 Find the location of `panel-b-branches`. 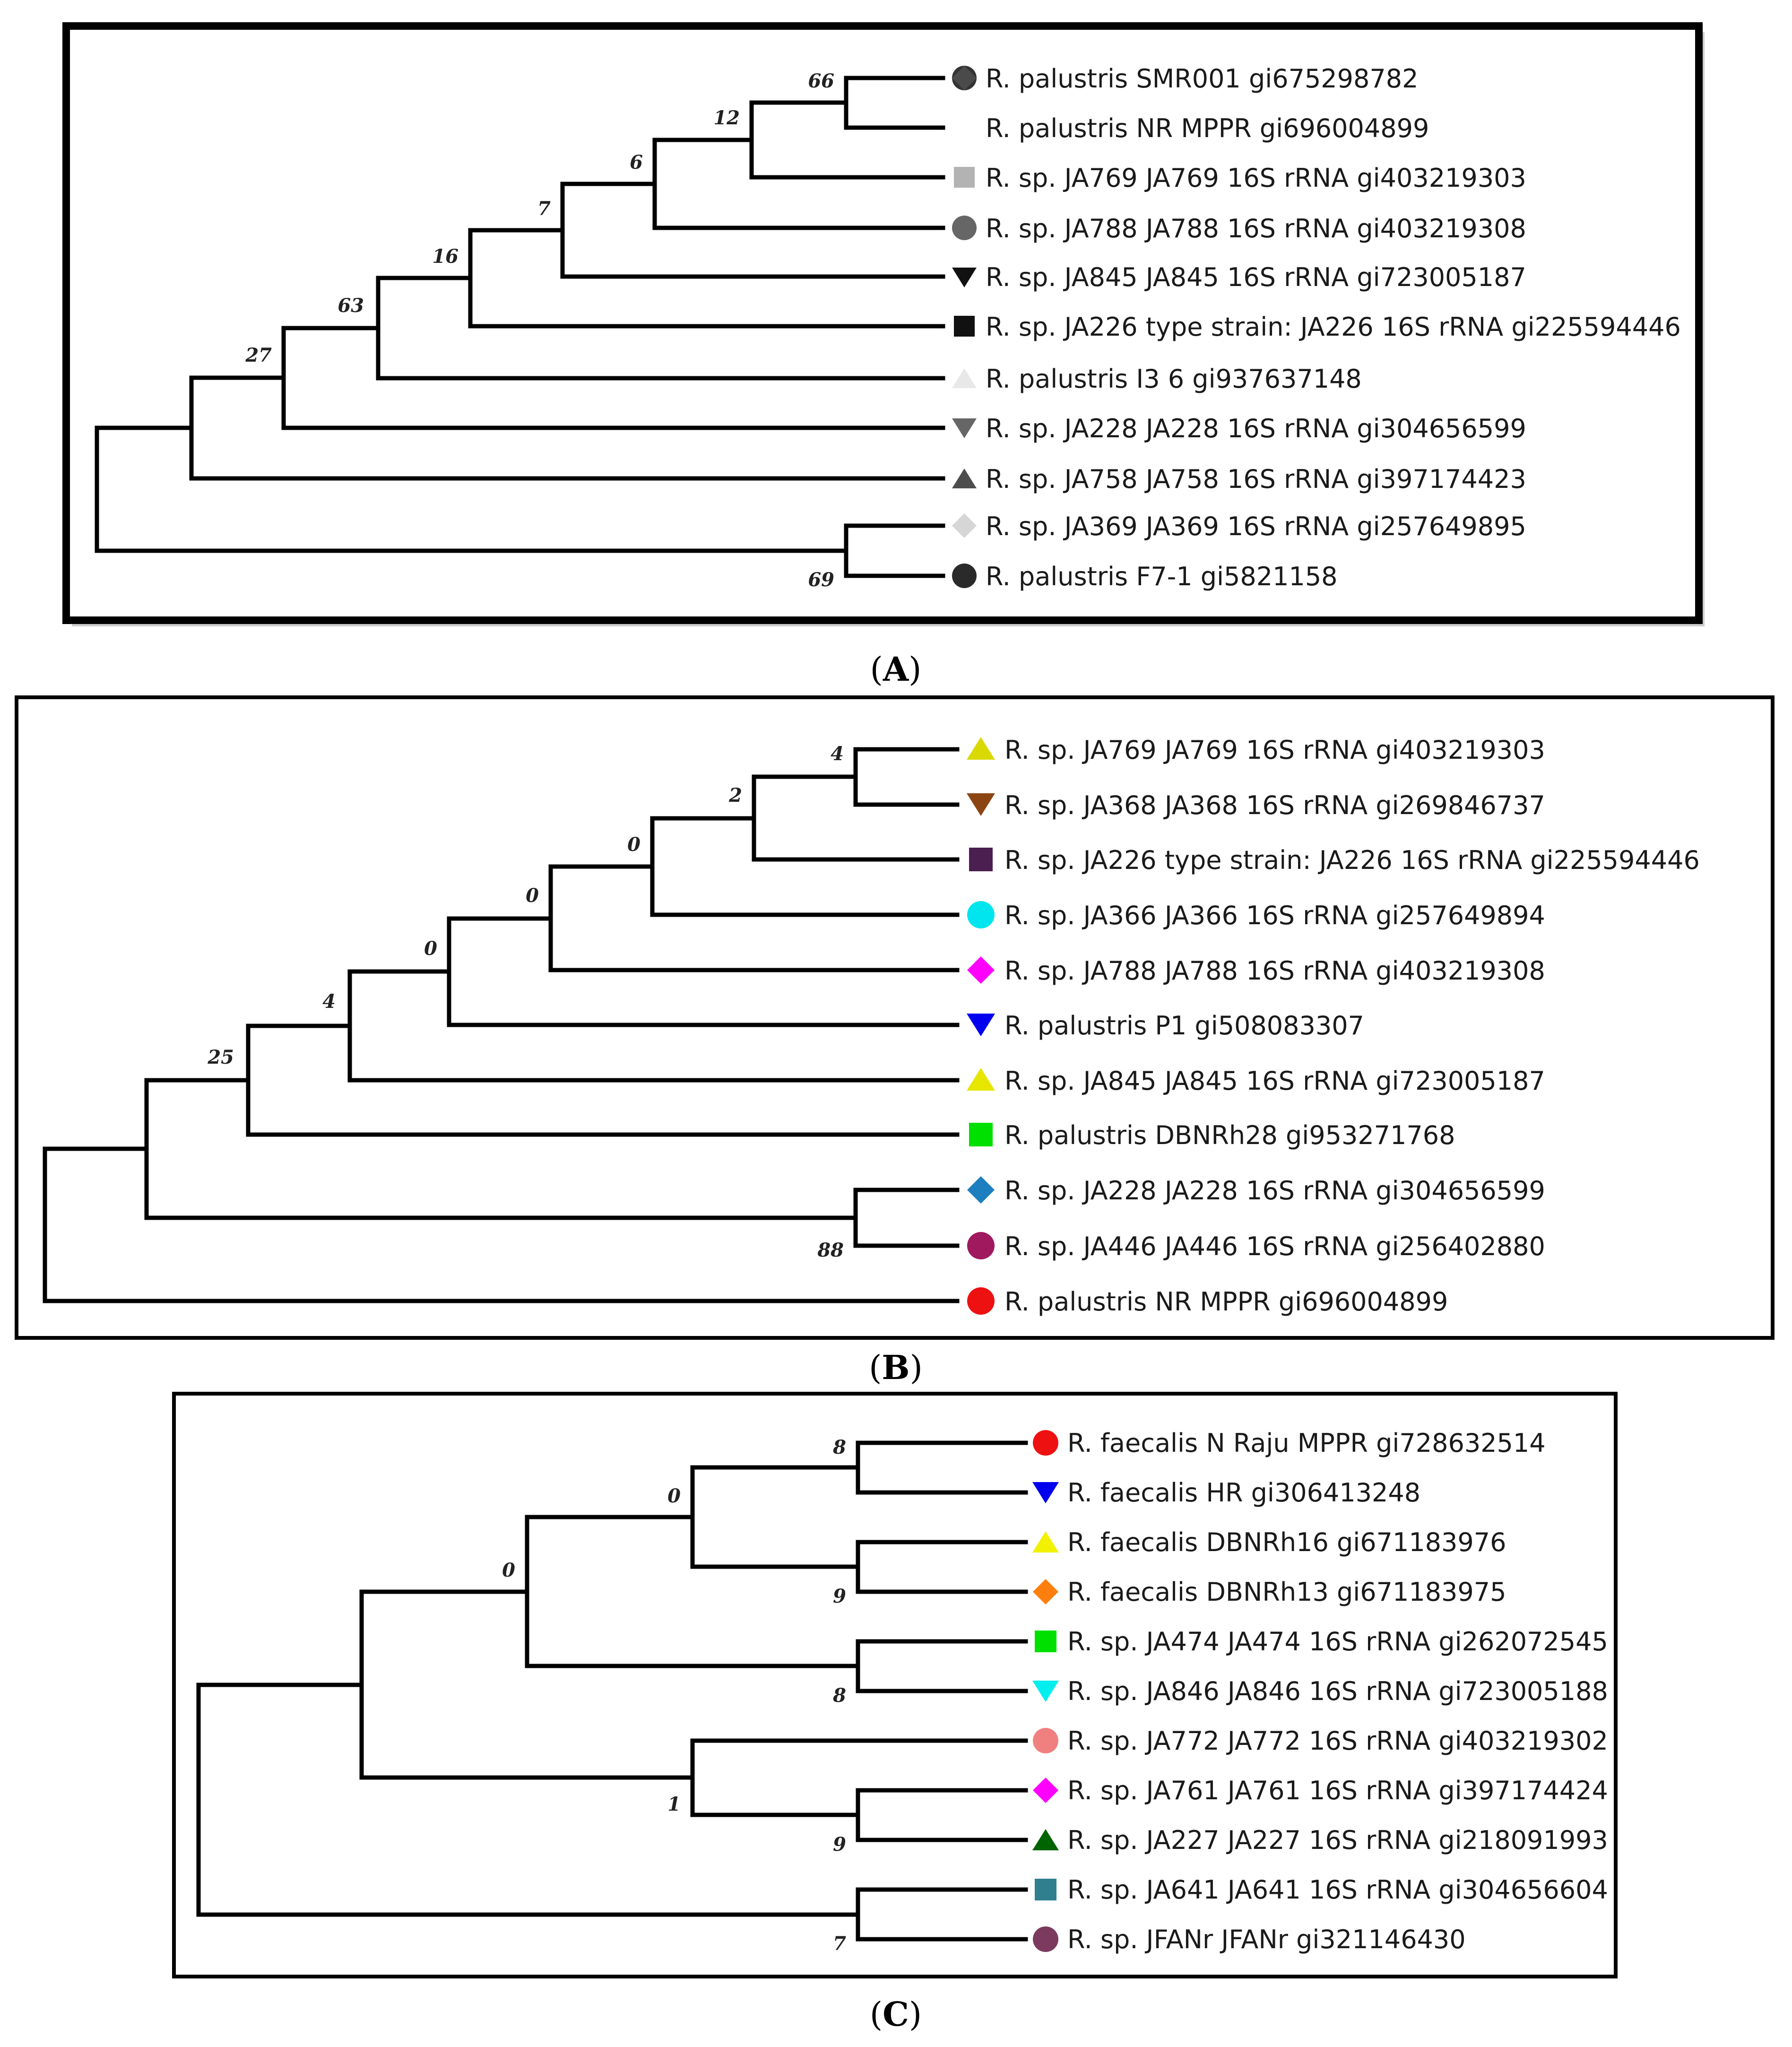

panel-b-branches is located at coordinates (501, 1025).